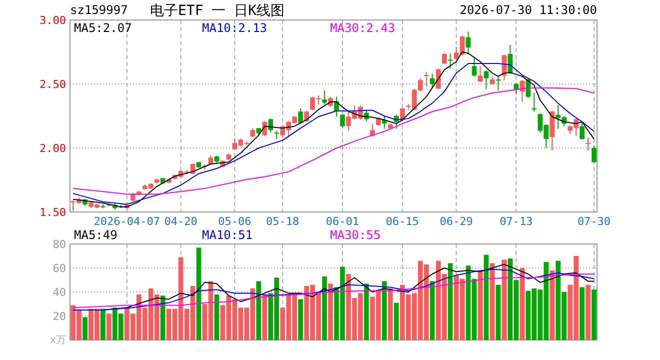  Describe the element at coordinates (283, 221) in the screenshot. I see `x-tick-label: 05-18` at that location.